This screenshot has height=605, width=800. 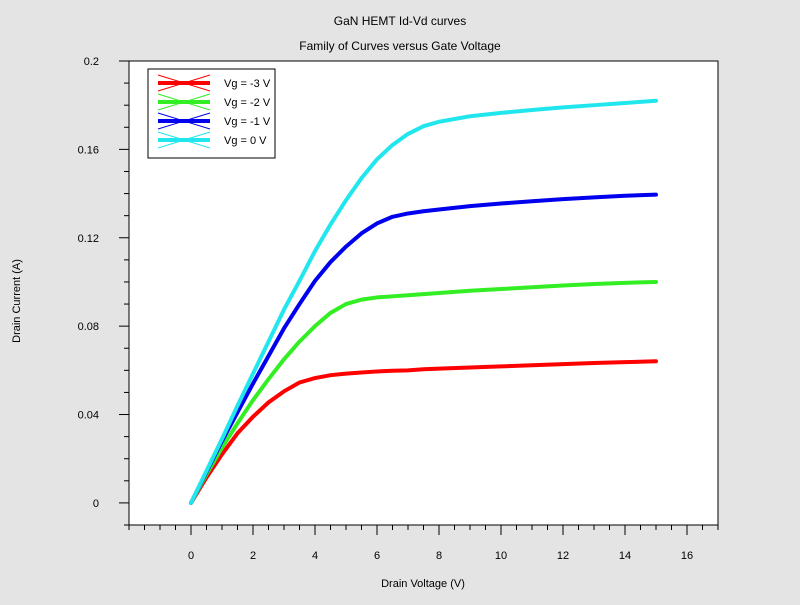 What do you see at coordinates (377, 556) in the screenshot?
I see `x-tick-label: 6` at bounding box center [377, 556].